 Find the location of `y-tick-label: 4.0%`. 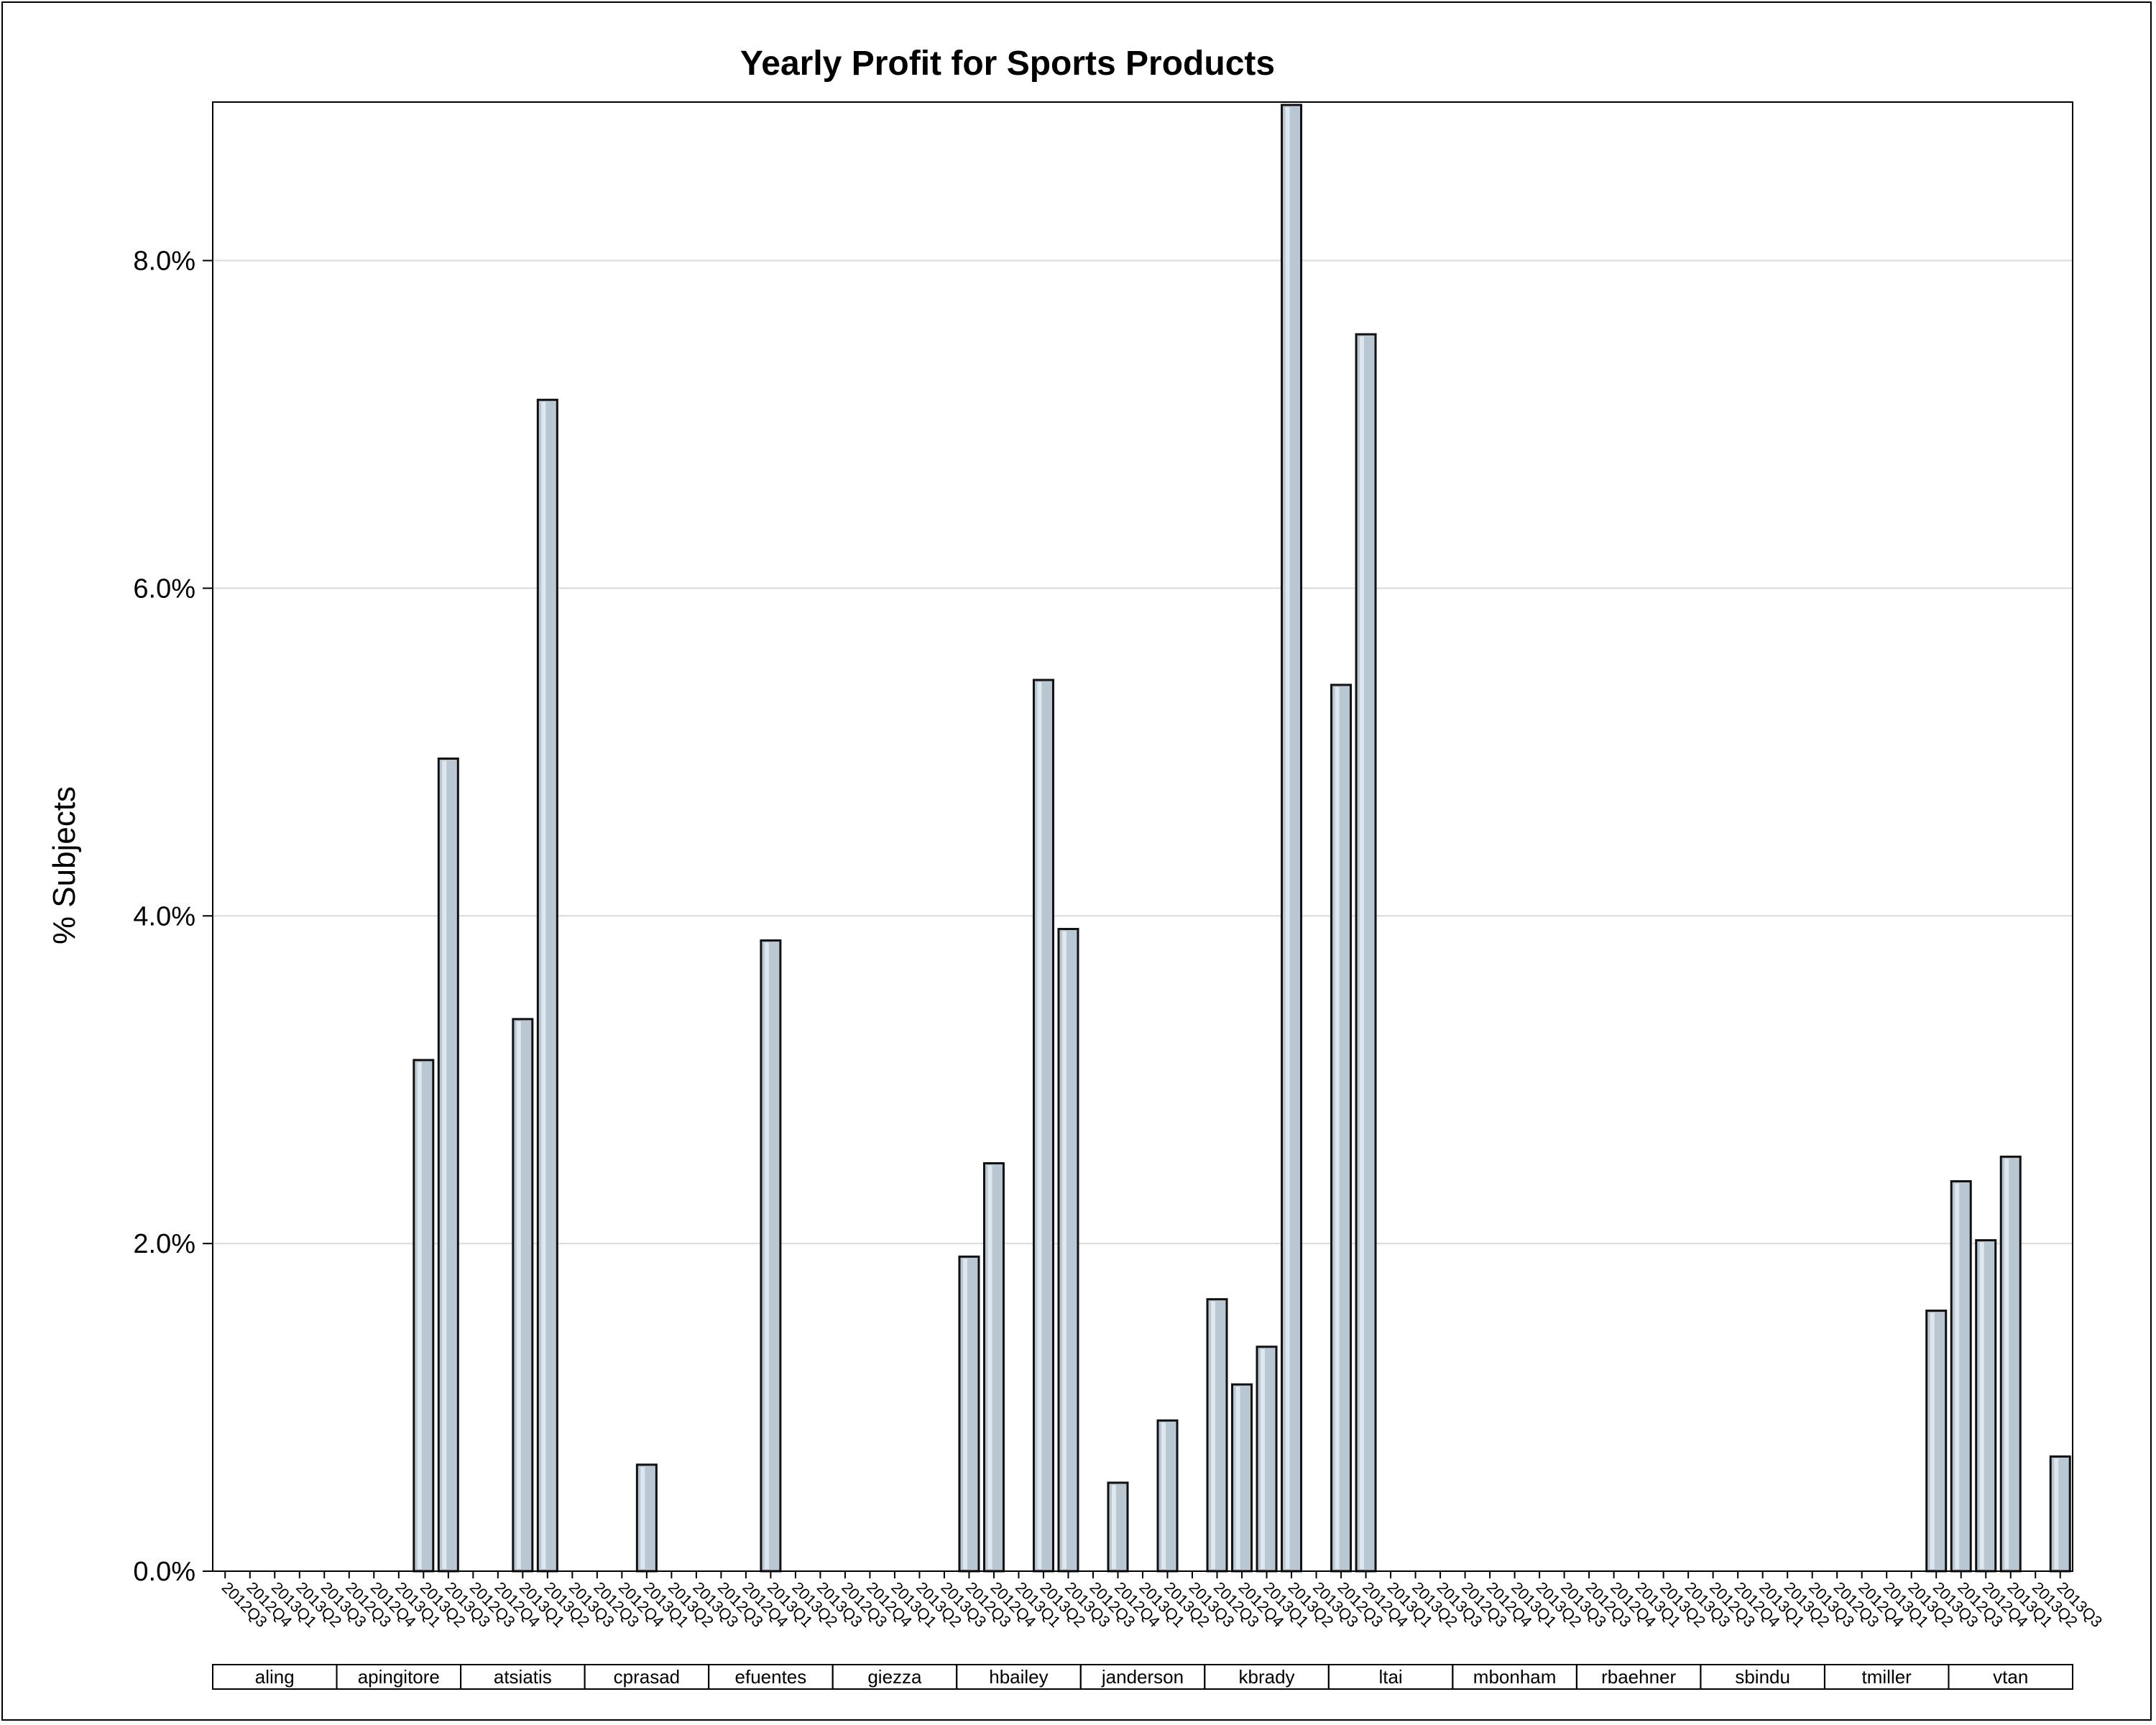

y-tick-label: 4.0% is located at coordinates (164, 916).